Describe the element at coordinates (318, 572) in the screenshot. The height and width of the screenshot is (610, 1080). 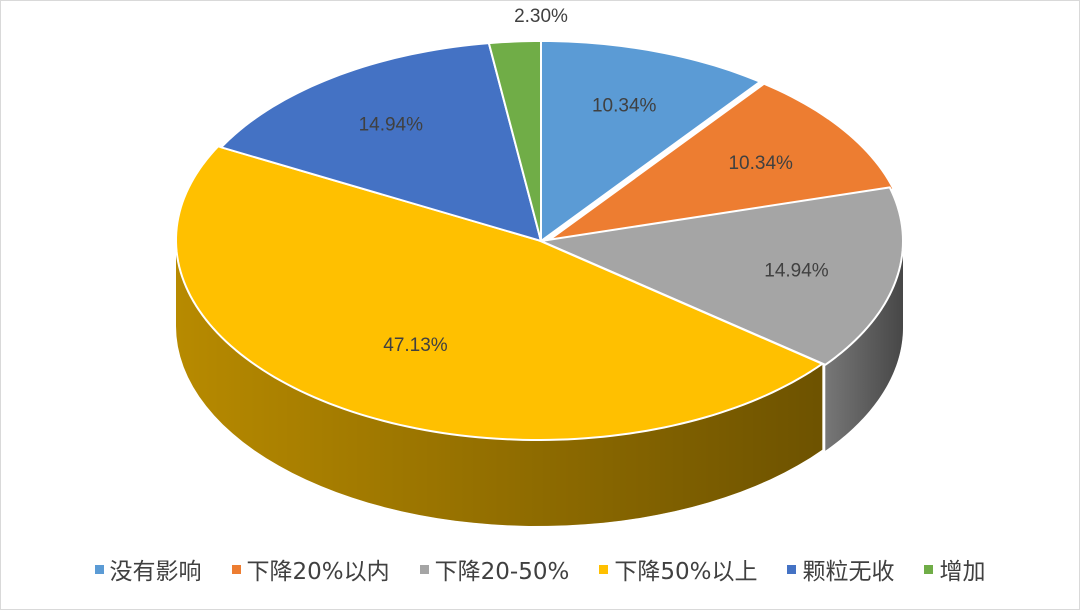
I see `legend-label: 下降20%以内` at that location.